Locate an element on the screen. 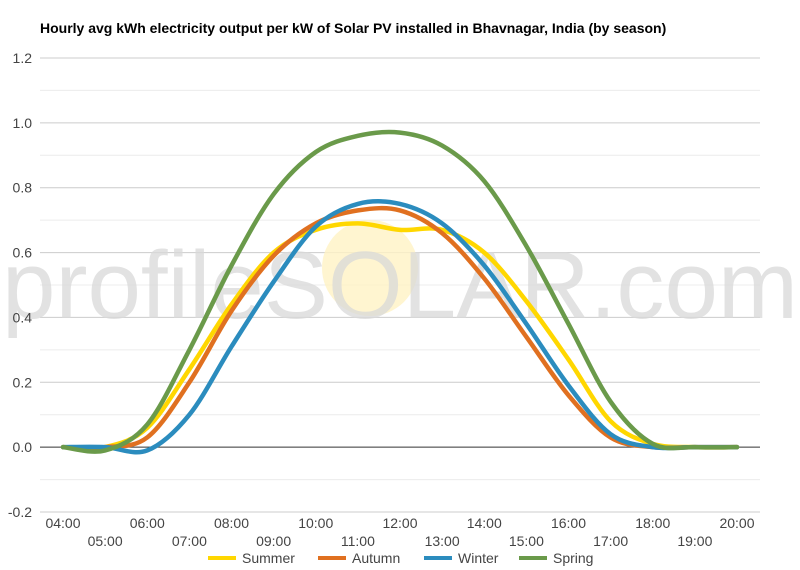 The width and height of the screenshot is (800, 570). x-tick-label: 17:00 is located at coordinates (610, 541).